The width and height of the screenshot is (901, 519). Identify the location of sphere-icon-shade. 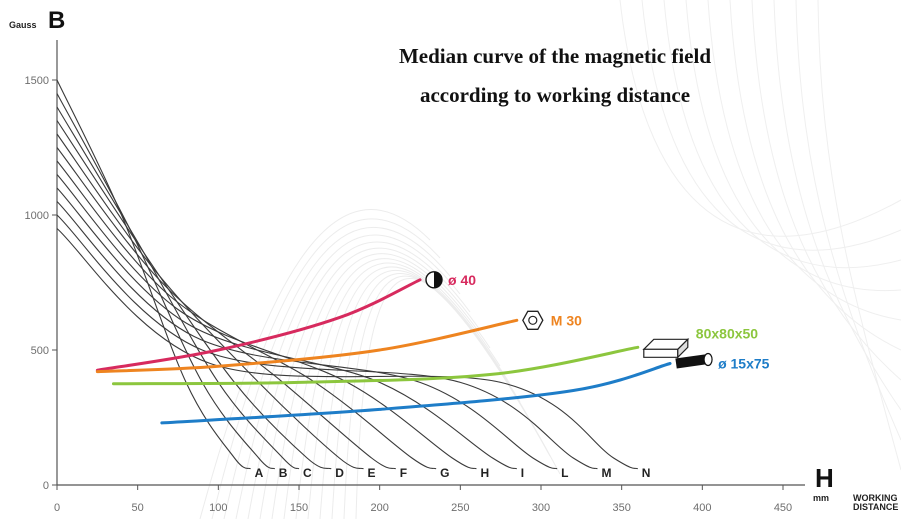
(438, 279).